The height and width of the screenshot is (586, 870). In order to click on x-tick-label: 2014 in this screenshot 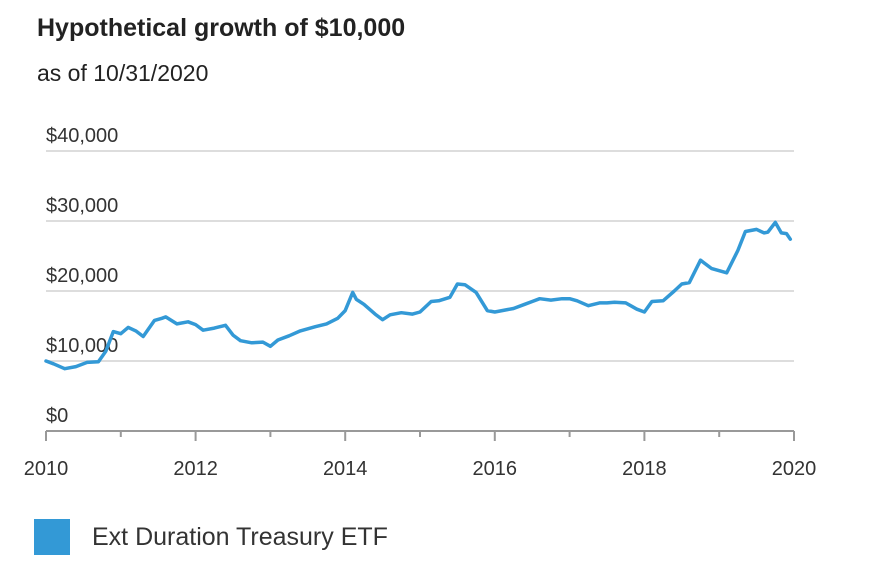, I will do `click(345, 469)`.